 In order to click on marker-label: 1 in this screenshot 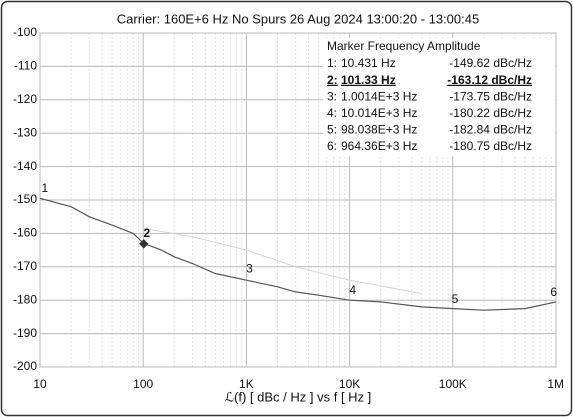, I will do `click(45, 188)`.